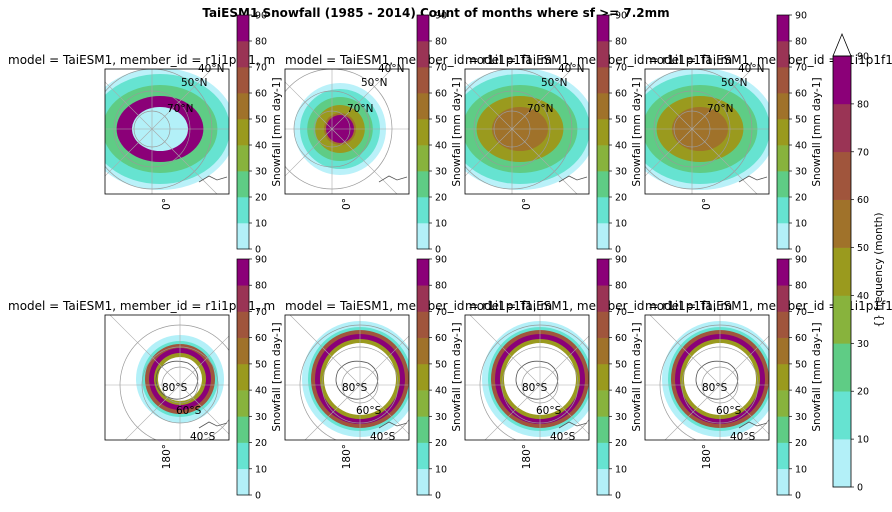 The height and width of the screenshot is (512, 892). Describe the element at coordinates (707, 456) in the screenshot. I see `lon-label: 180°` at that location.